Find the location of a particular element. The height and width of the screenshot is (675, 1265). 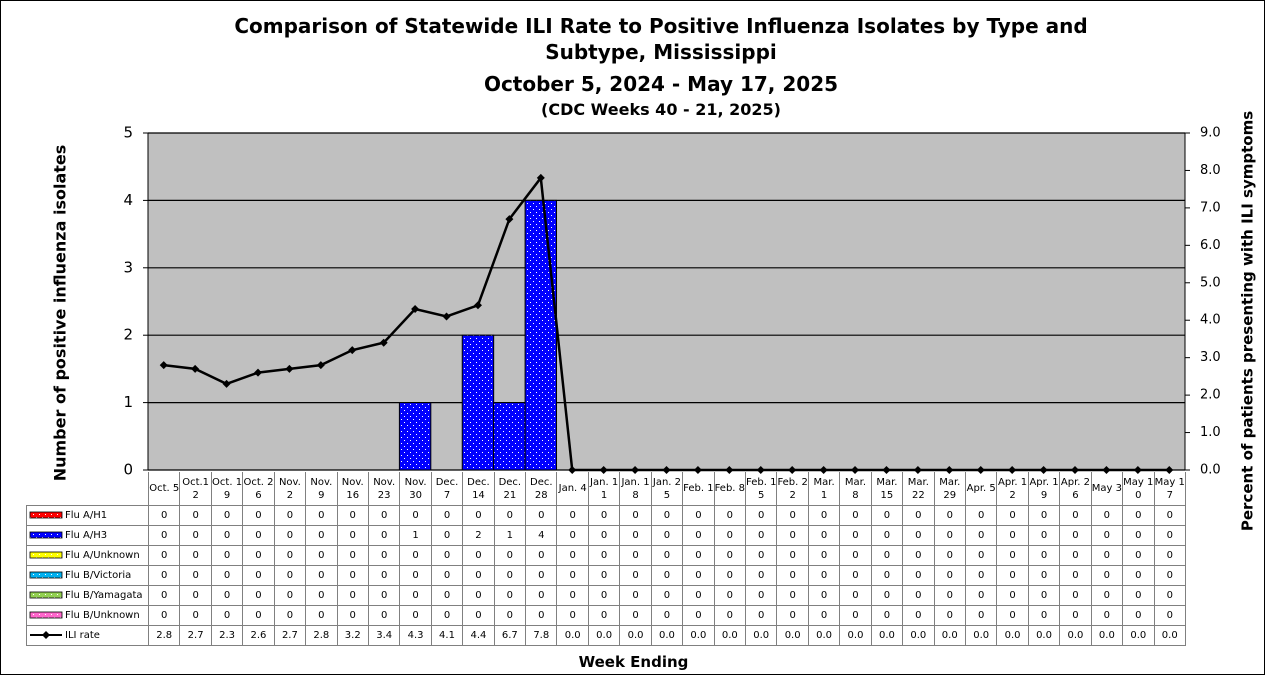

table-value: 2.7 is located at coordinates (290, 635).